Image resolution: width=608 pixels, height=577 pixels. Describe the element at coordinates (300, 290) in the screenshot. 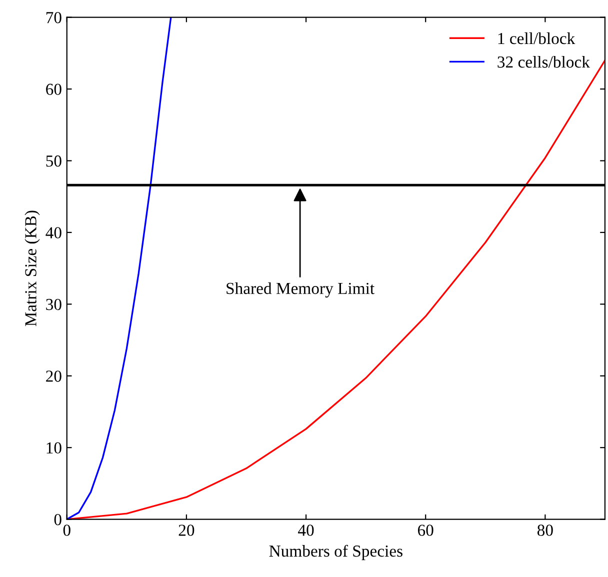

I see `annotation: Shared Memory Limit` at that location.